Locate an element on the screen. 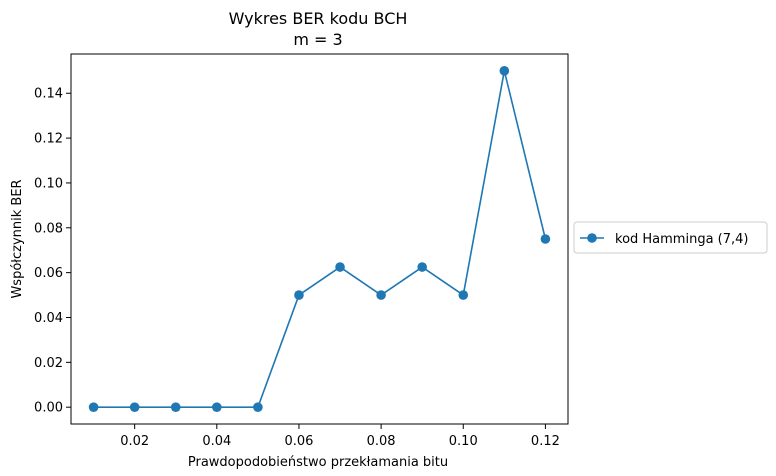 The width and height of the screenshot is (776, 476). y-axis-label: Współczynnik BER is located at coordinates (17, 238).